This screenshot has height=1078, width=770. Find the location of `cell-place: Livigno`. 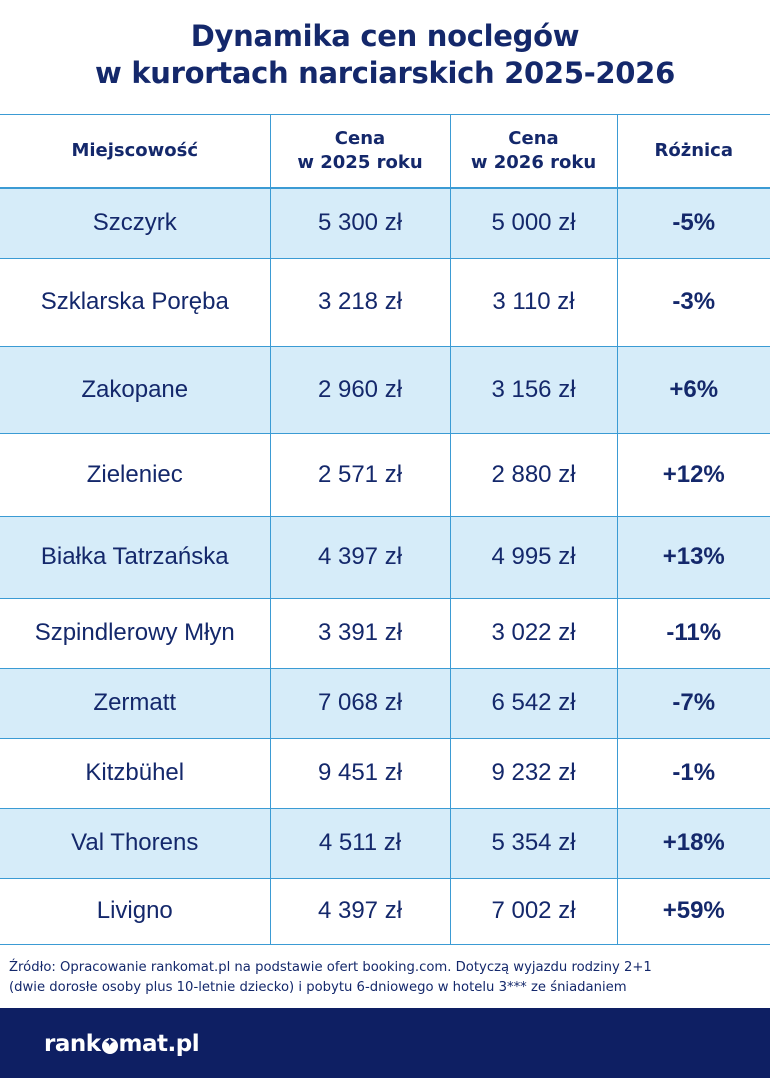

cell-place: Livigno is located at coordinates (135, 911).